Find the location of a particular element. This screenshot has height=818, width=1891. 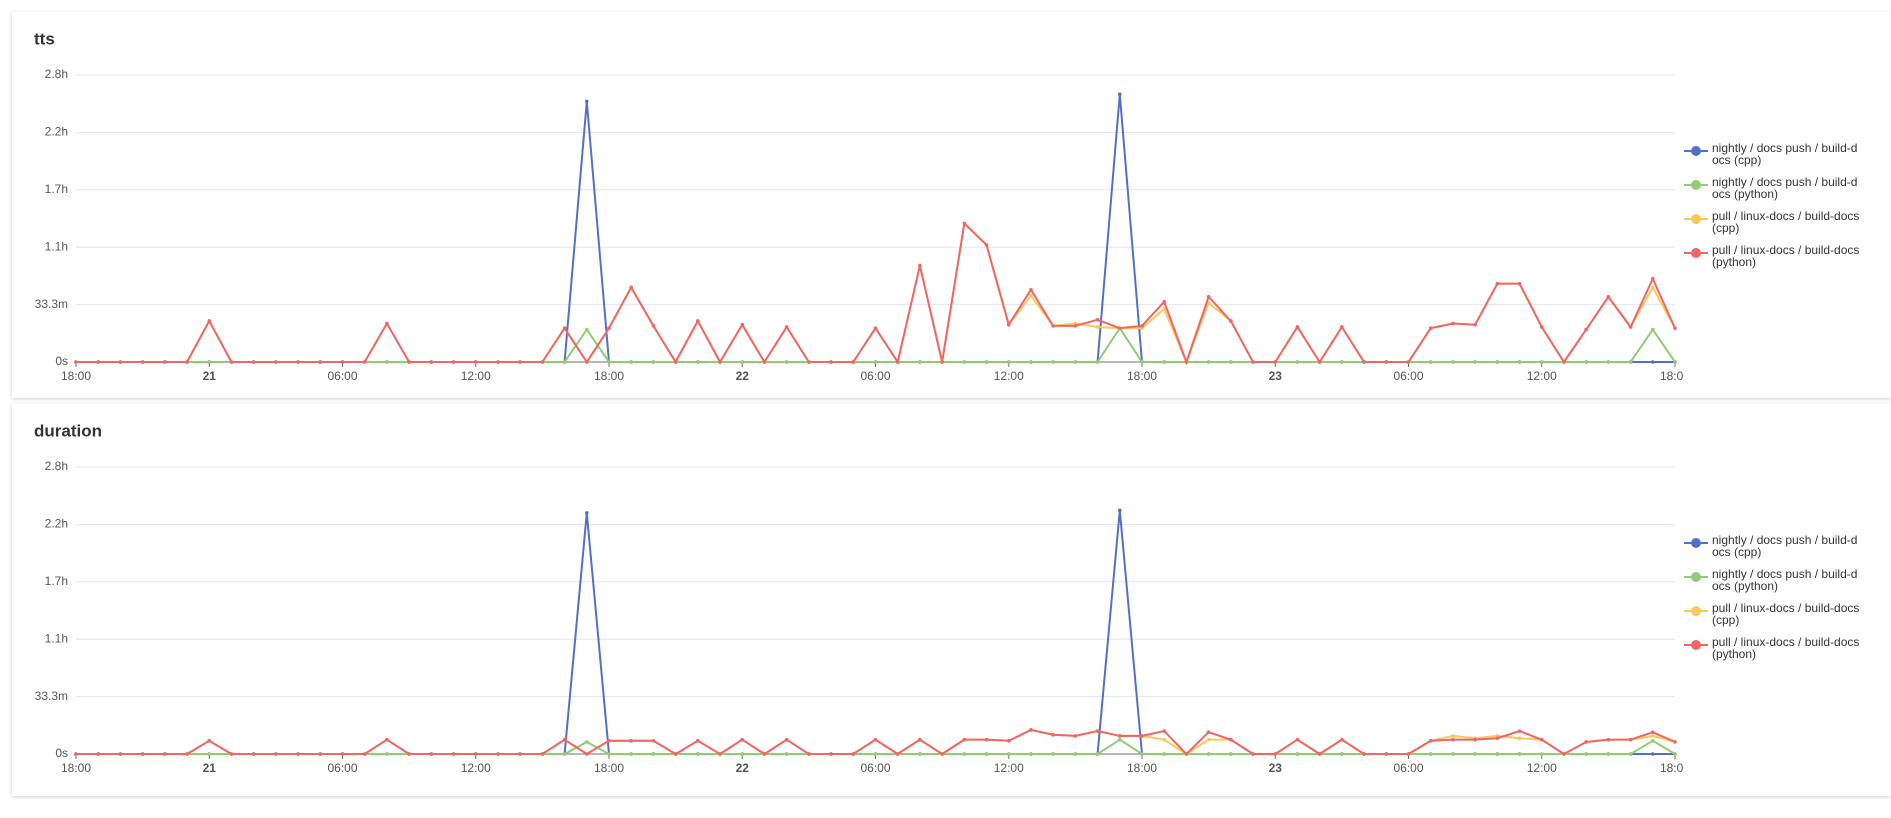

legend-item: pull / linux-docs / build-docs (cpp) is located at coordinates (1784, 619).